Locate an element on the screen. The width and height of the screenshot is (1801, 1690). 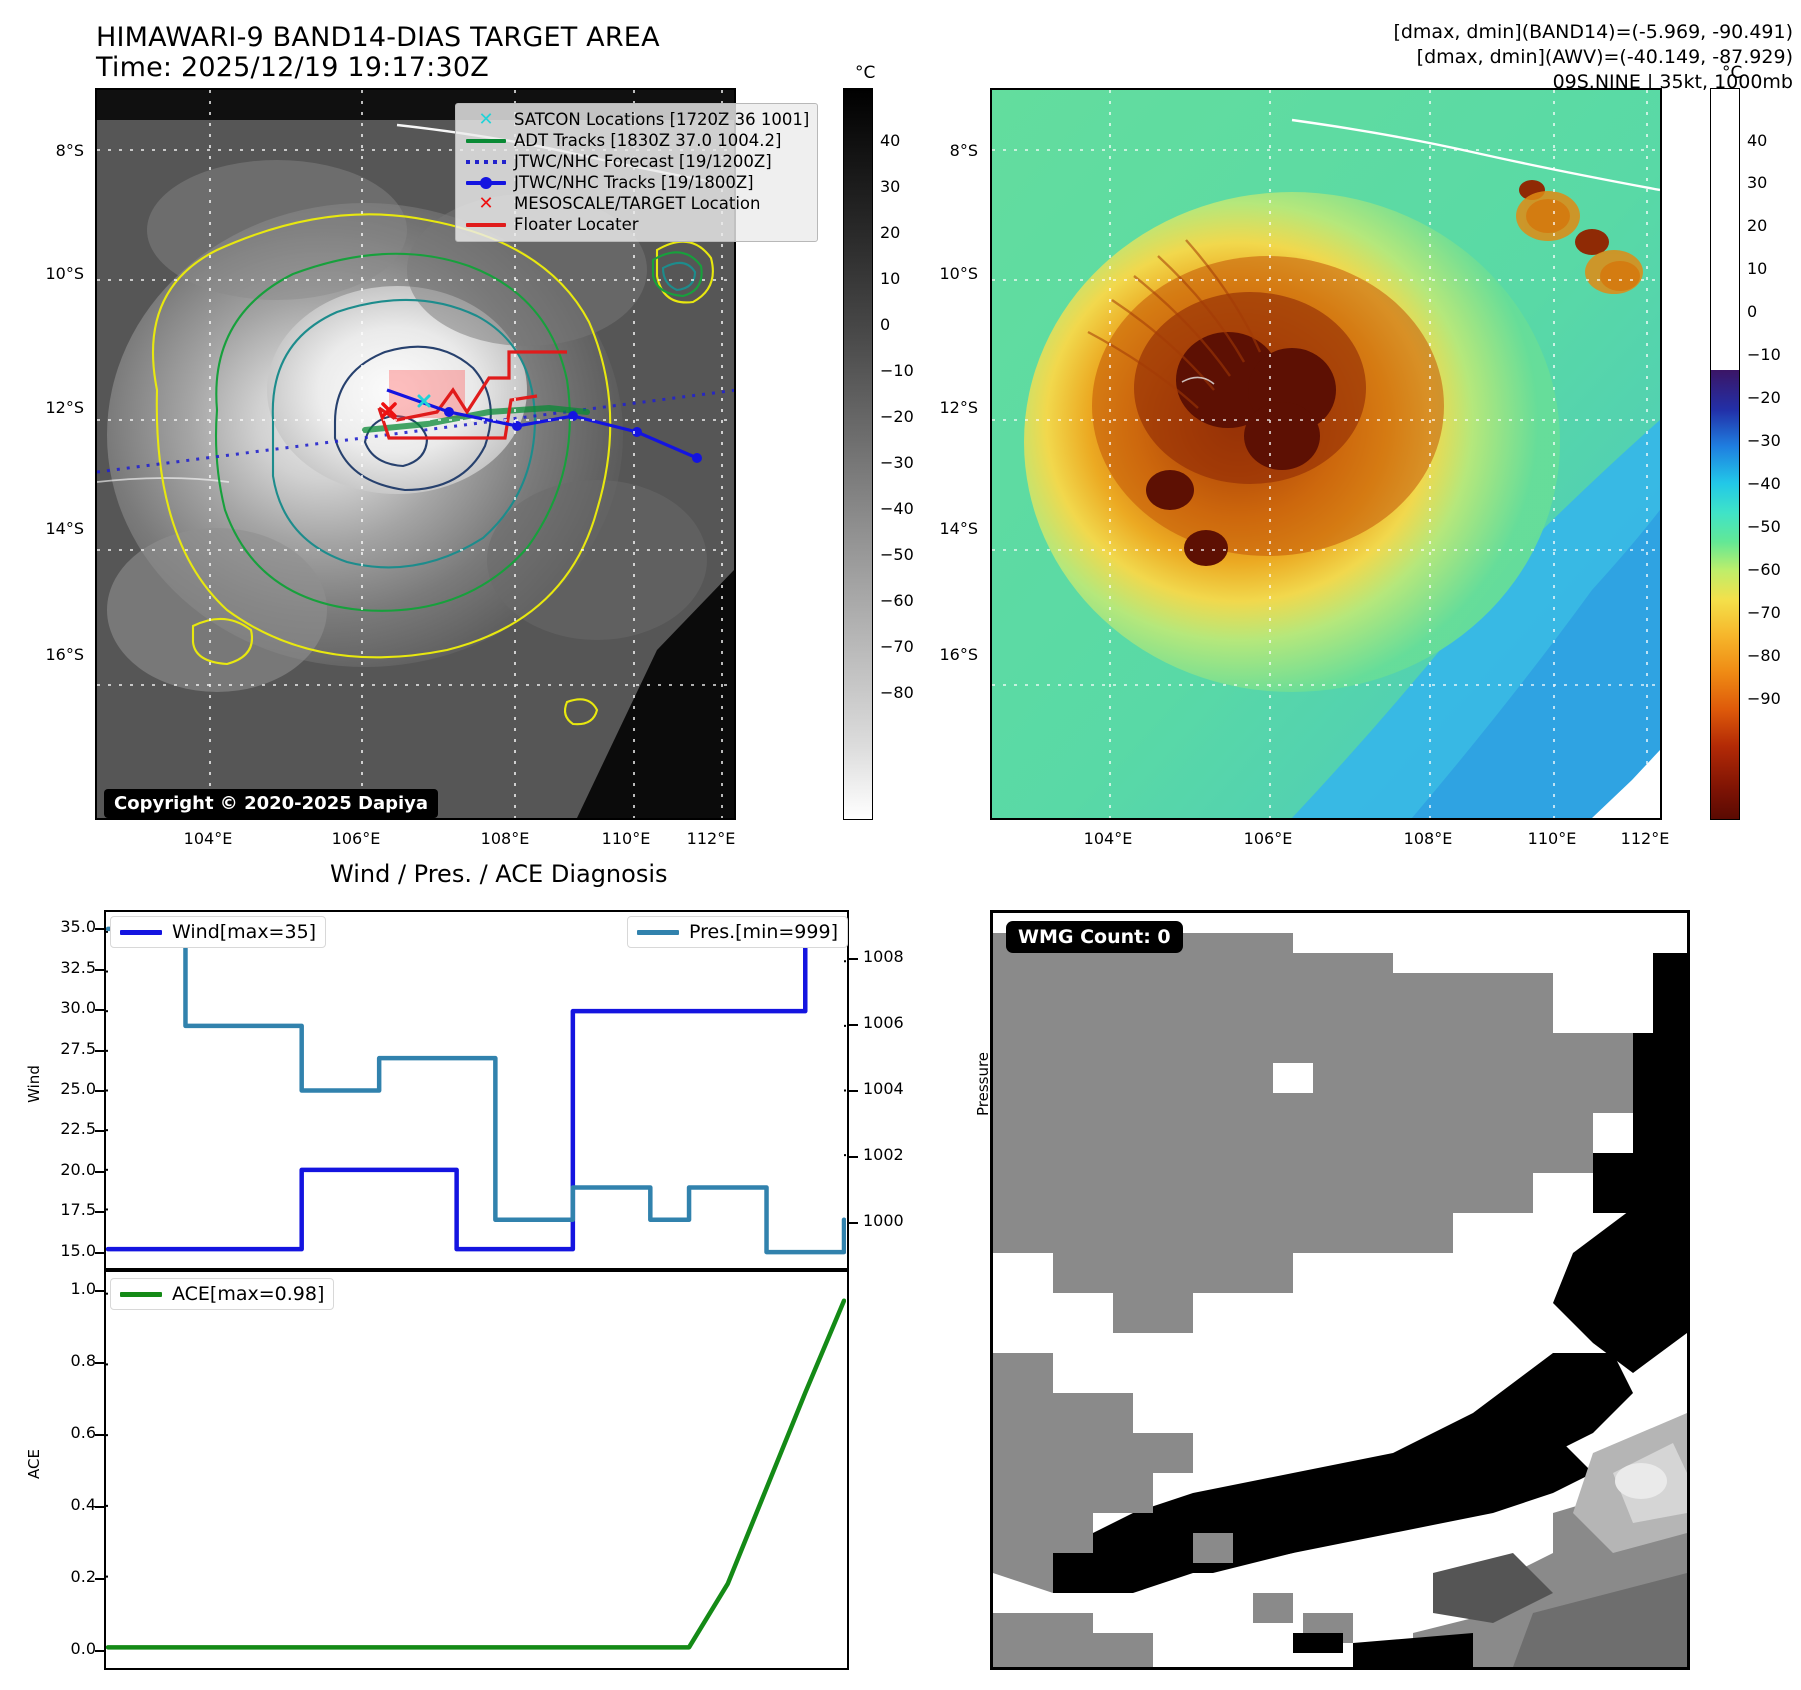
ir-cb-tick-12: −80 is located at coordinates (897, 692).